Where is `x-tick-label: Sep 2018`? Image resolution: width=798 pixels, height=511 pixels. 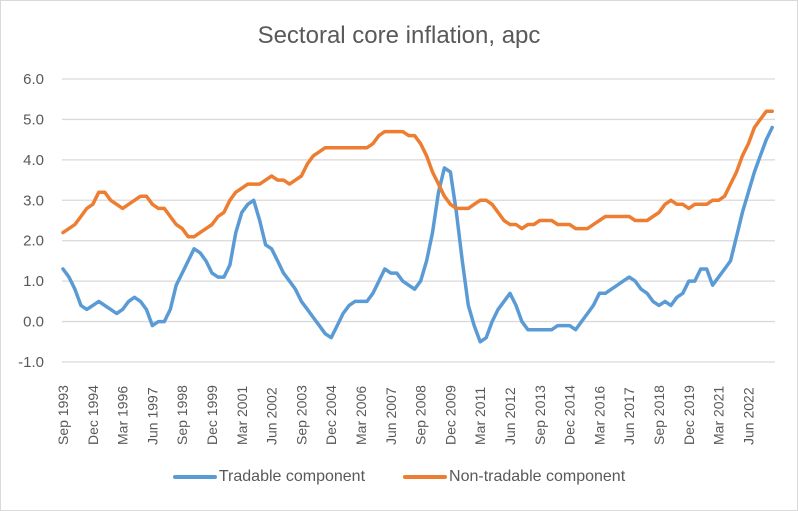
x-tick-label: Sep 2018 is located at coordinates (659, 415).